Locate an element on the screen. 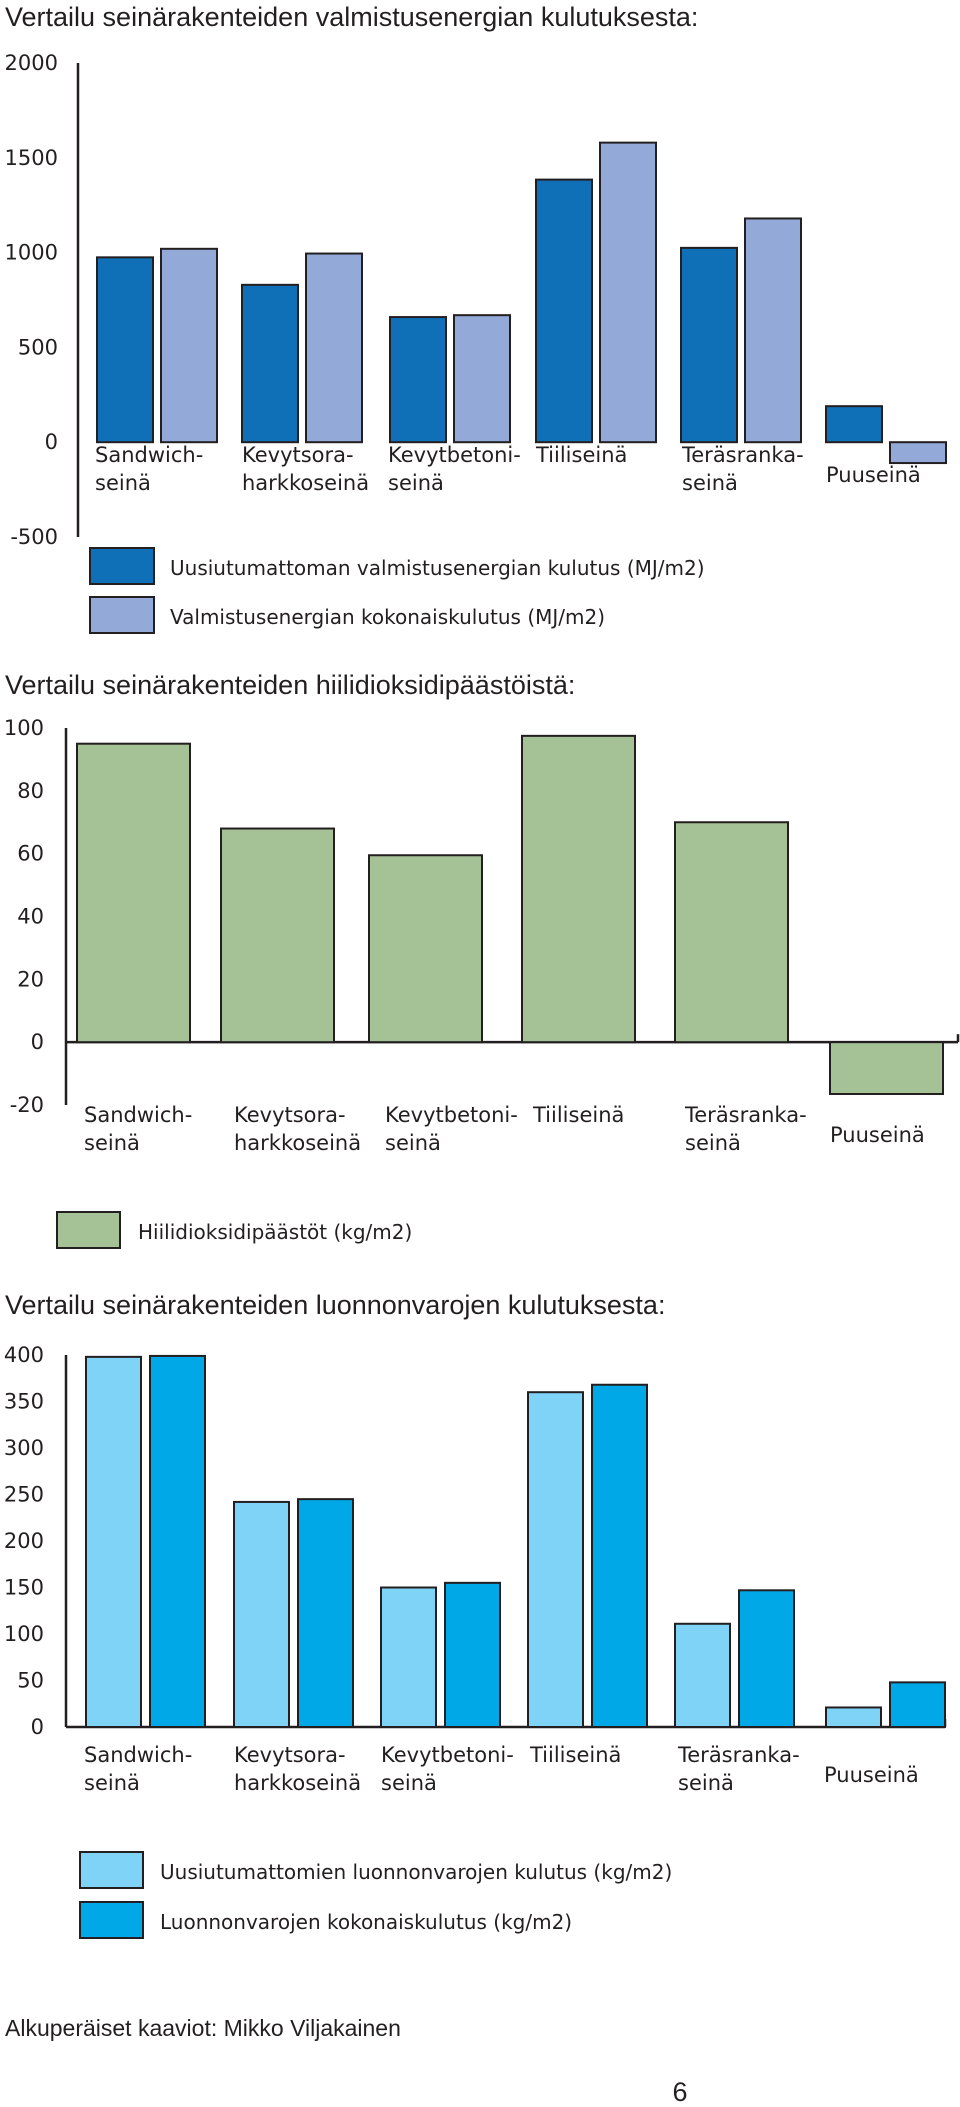 The height and width of the screenshot is (2107, 960). y-tick-label: -20 is located at coordinates (27, 1105).